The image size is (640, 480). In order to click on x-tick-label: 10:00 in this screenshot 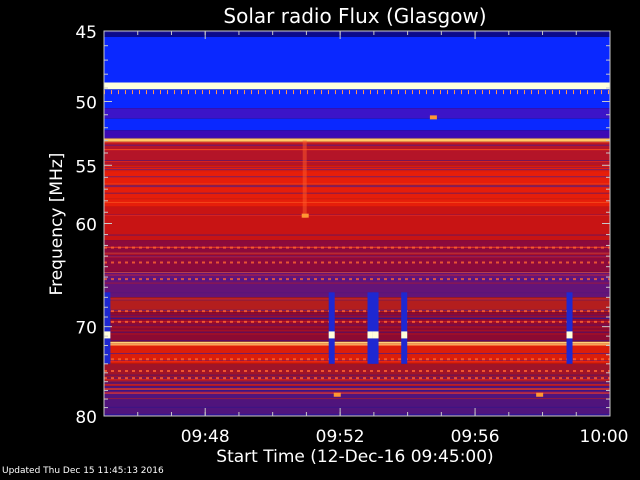, I will do `click(604, 437)`.